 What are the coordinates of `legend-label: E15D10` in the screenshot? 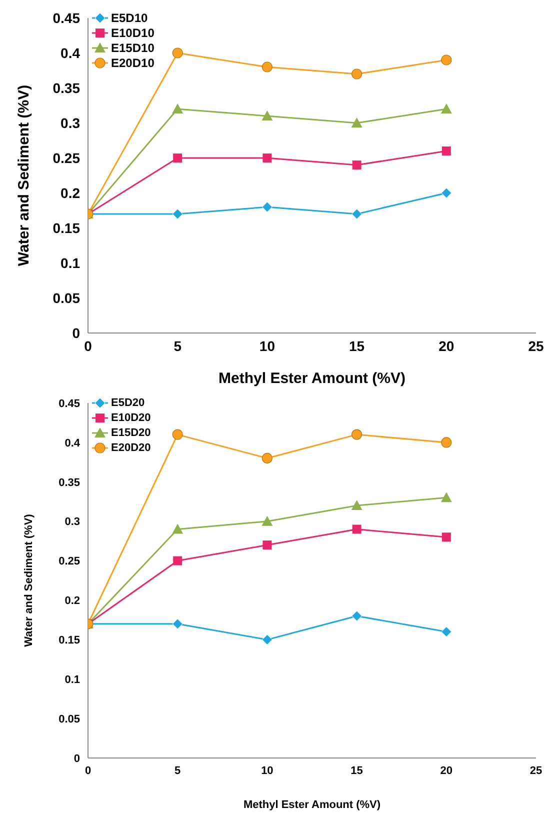 It's located at (132, 47).